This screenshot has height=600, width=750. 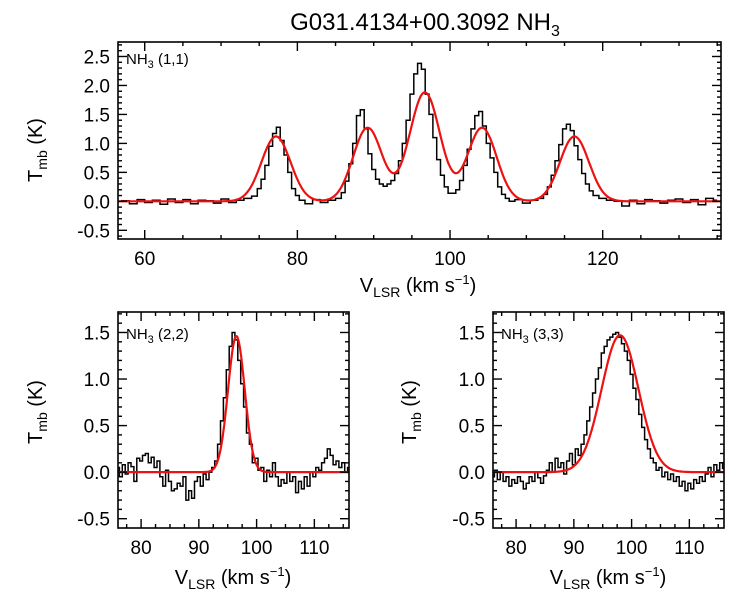 I want to click on panel-label: NH3 (3,3), so click(x=532, y=336).